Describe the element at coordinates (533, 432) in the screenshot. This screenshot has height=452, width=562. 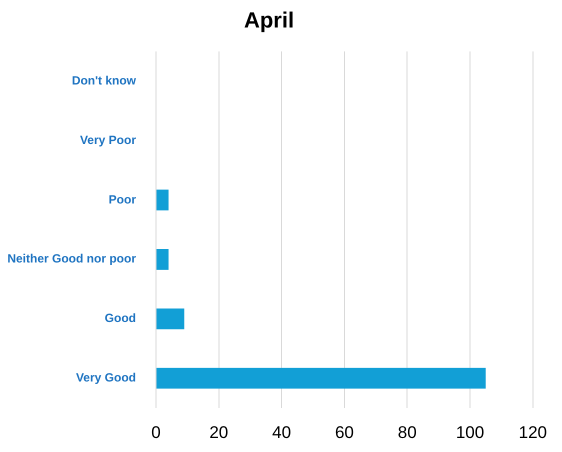
I see `x-tick-label: 120` at that location.